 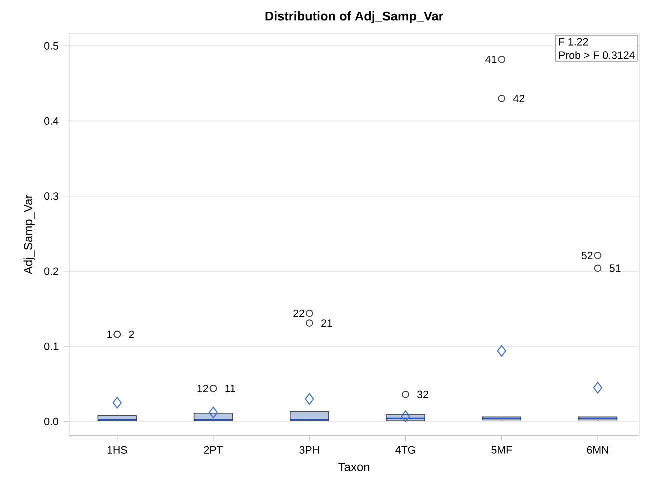 What do you see at coordinates (502, 450) in the screenshot?
I see `x-tick-label: 5MF` at bounding box center [502, 450].